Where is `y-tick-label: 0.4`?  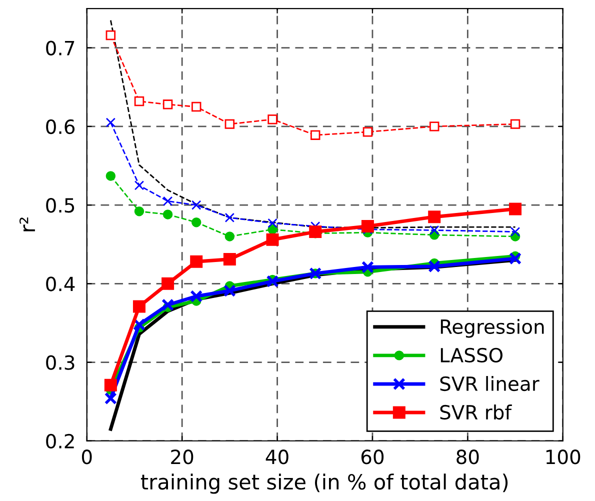 y-tick-label: 0.4 is located at coordinates (60, 284).